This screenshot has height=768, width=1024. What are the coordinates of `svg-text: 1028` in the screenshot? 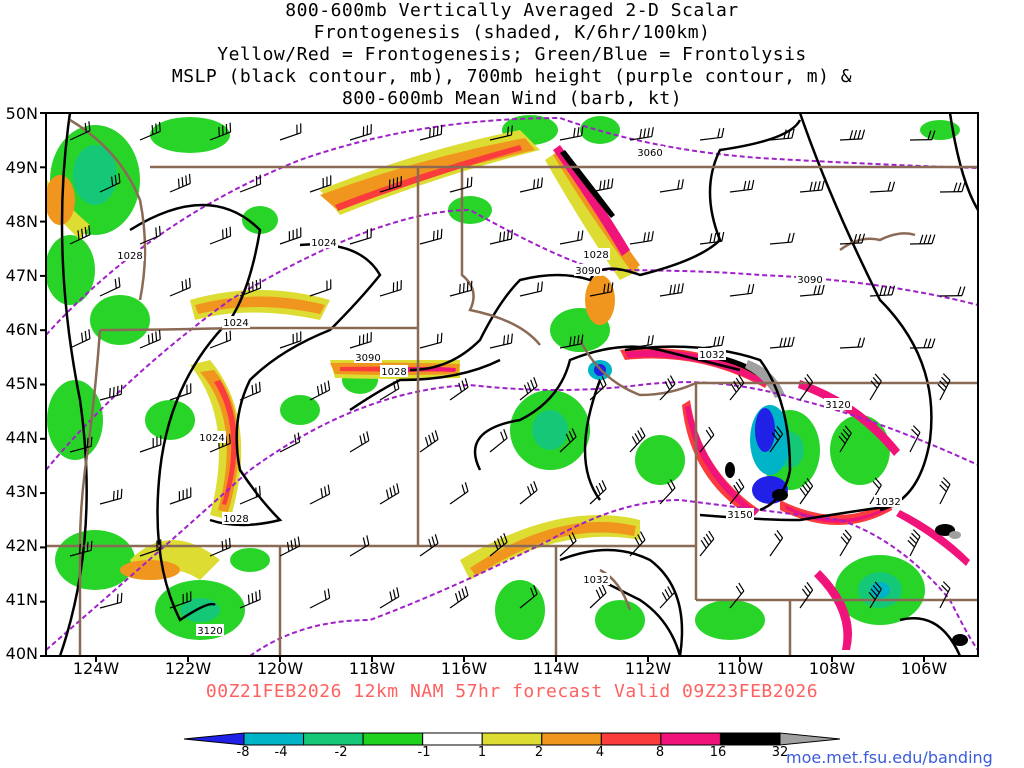 It's located at (129, 256).